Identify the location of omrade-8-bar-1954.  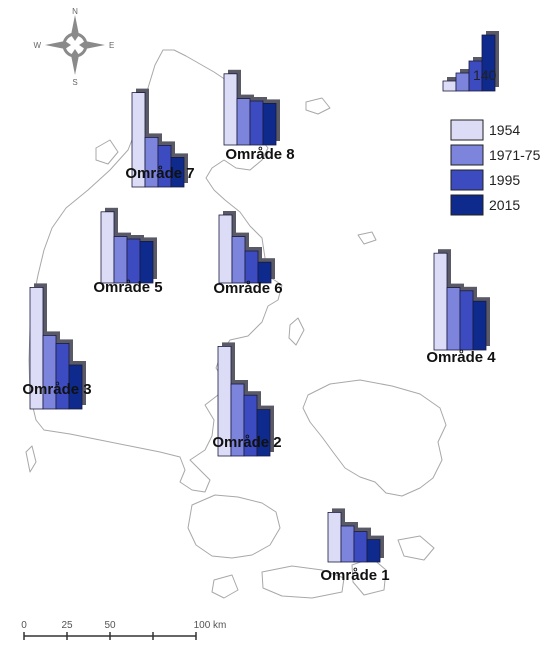
(230, 109).